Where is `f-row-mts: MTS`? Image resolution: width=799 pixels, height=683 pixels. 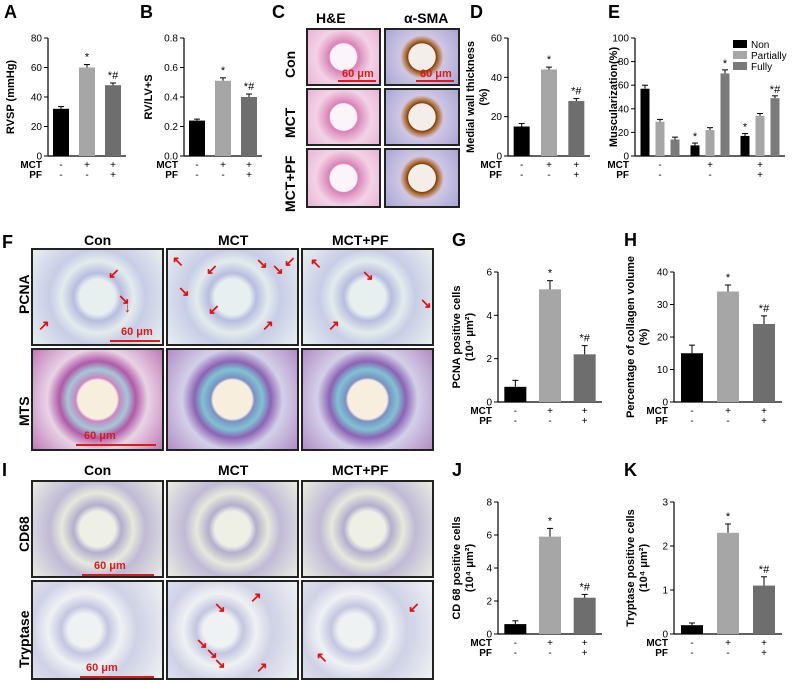 f-row-mts: MTS is located at coordinates (24, 411).